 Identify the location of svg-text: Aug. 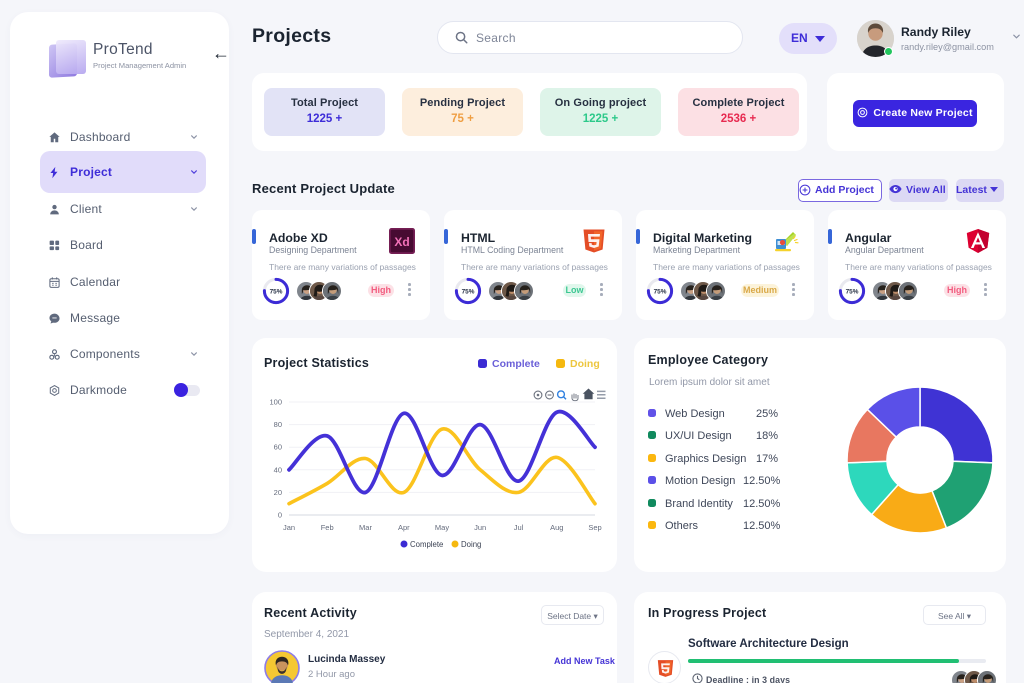
(556, 527).